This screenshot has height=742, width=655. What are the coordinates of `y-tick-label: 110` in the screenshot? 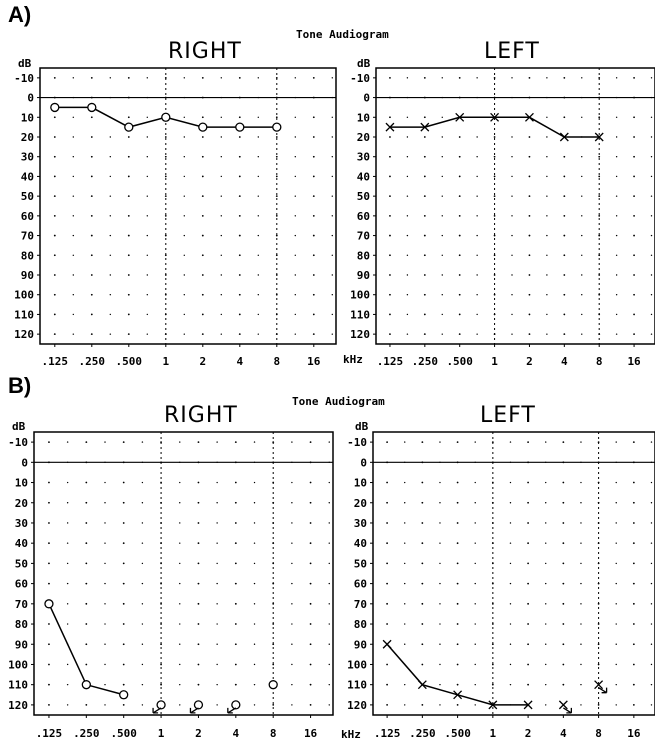 It's located at (18, 685).